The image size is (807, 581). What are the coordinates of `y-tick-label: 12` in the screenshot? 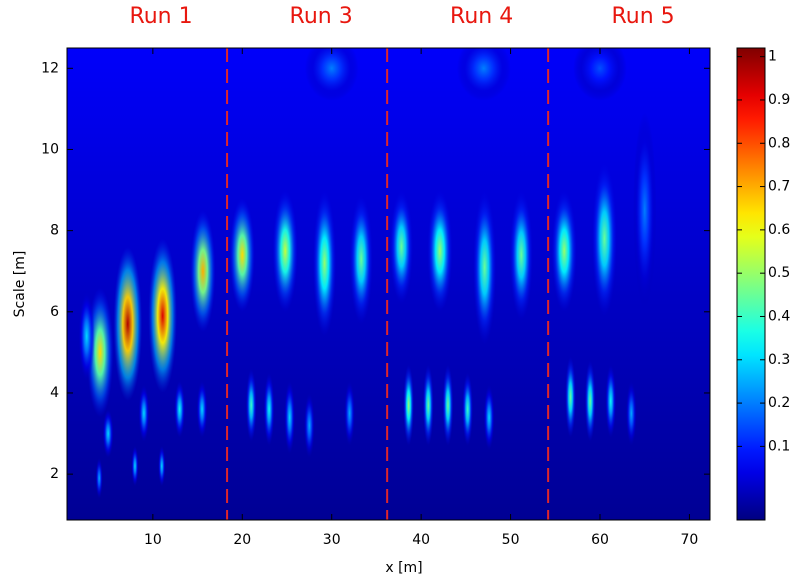 It's located at (50, 68).